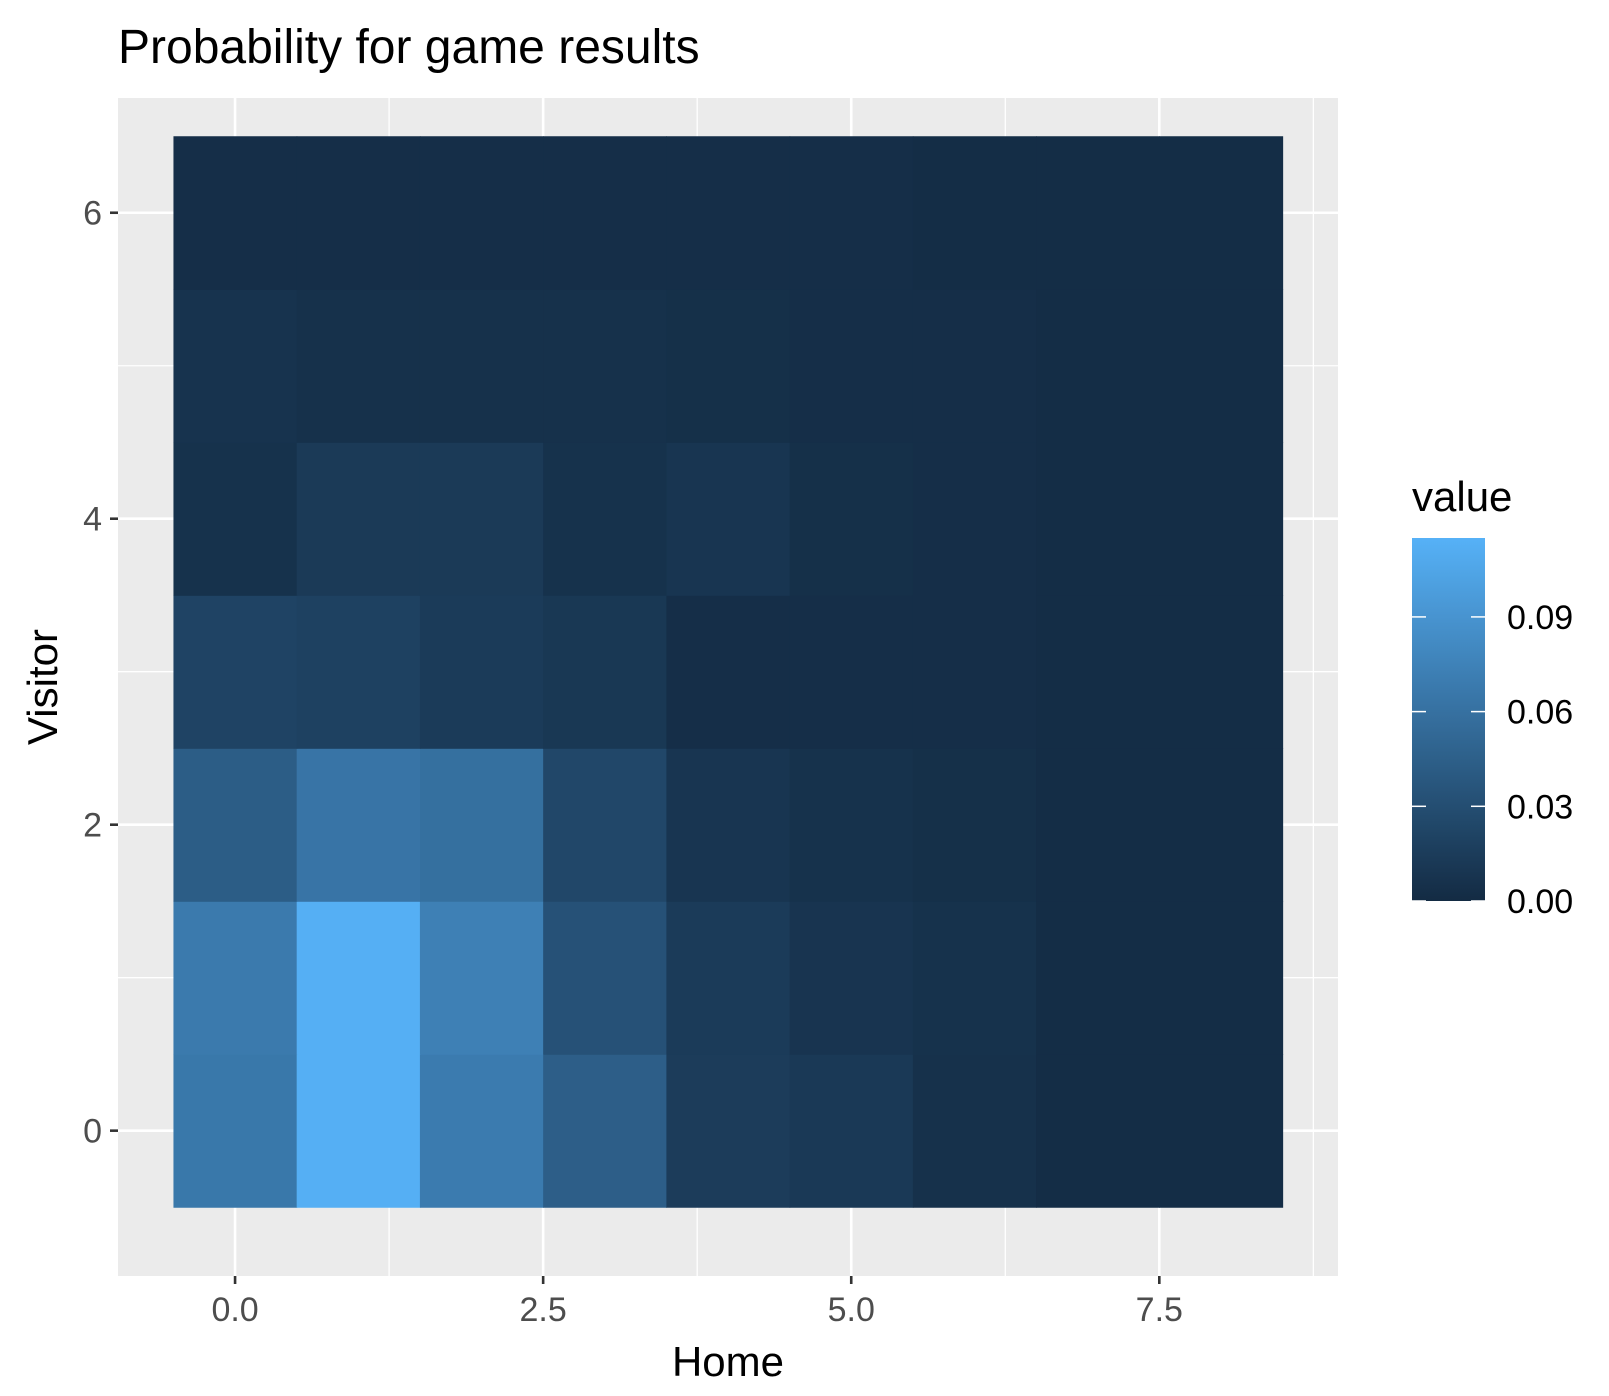 This screenshot has height=1396, width=1609. Describe the element at coordinates (234, 1310) in the screenshot. I see `x-tick-label: 0.0` at that location.